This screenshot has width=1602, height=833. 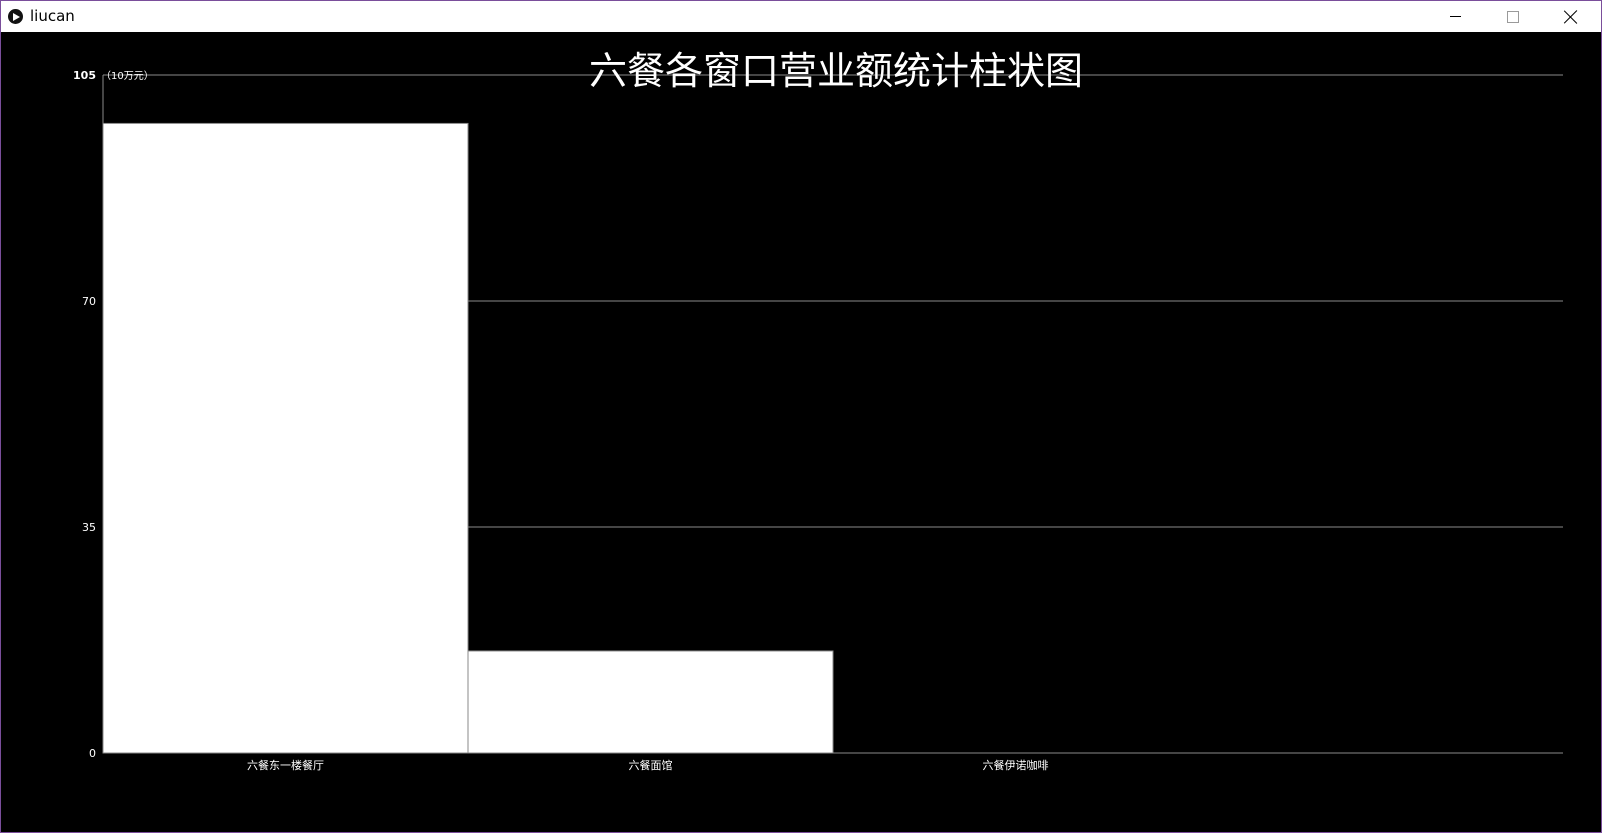 What do you see at coordinates (92, 753) in the screenshot?
I see `y-tick-label-0: 0` at bounding box center [92, 753].